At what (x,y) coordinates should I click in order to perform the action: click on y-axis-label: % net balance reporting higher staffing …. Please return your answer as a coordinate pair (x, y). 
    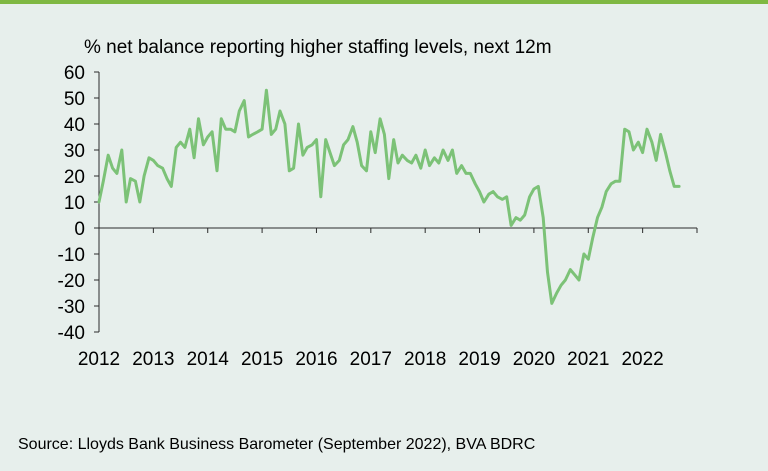
    Looking at the image, I should click on (318, 47).